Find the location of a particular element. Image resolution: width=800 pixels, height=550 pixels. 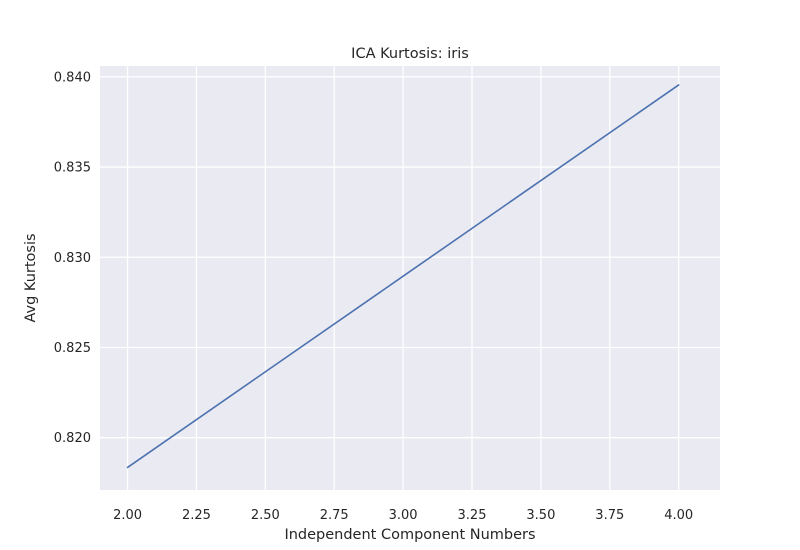

x-tick-label: 3.50 is located at coordinates (540, 515).